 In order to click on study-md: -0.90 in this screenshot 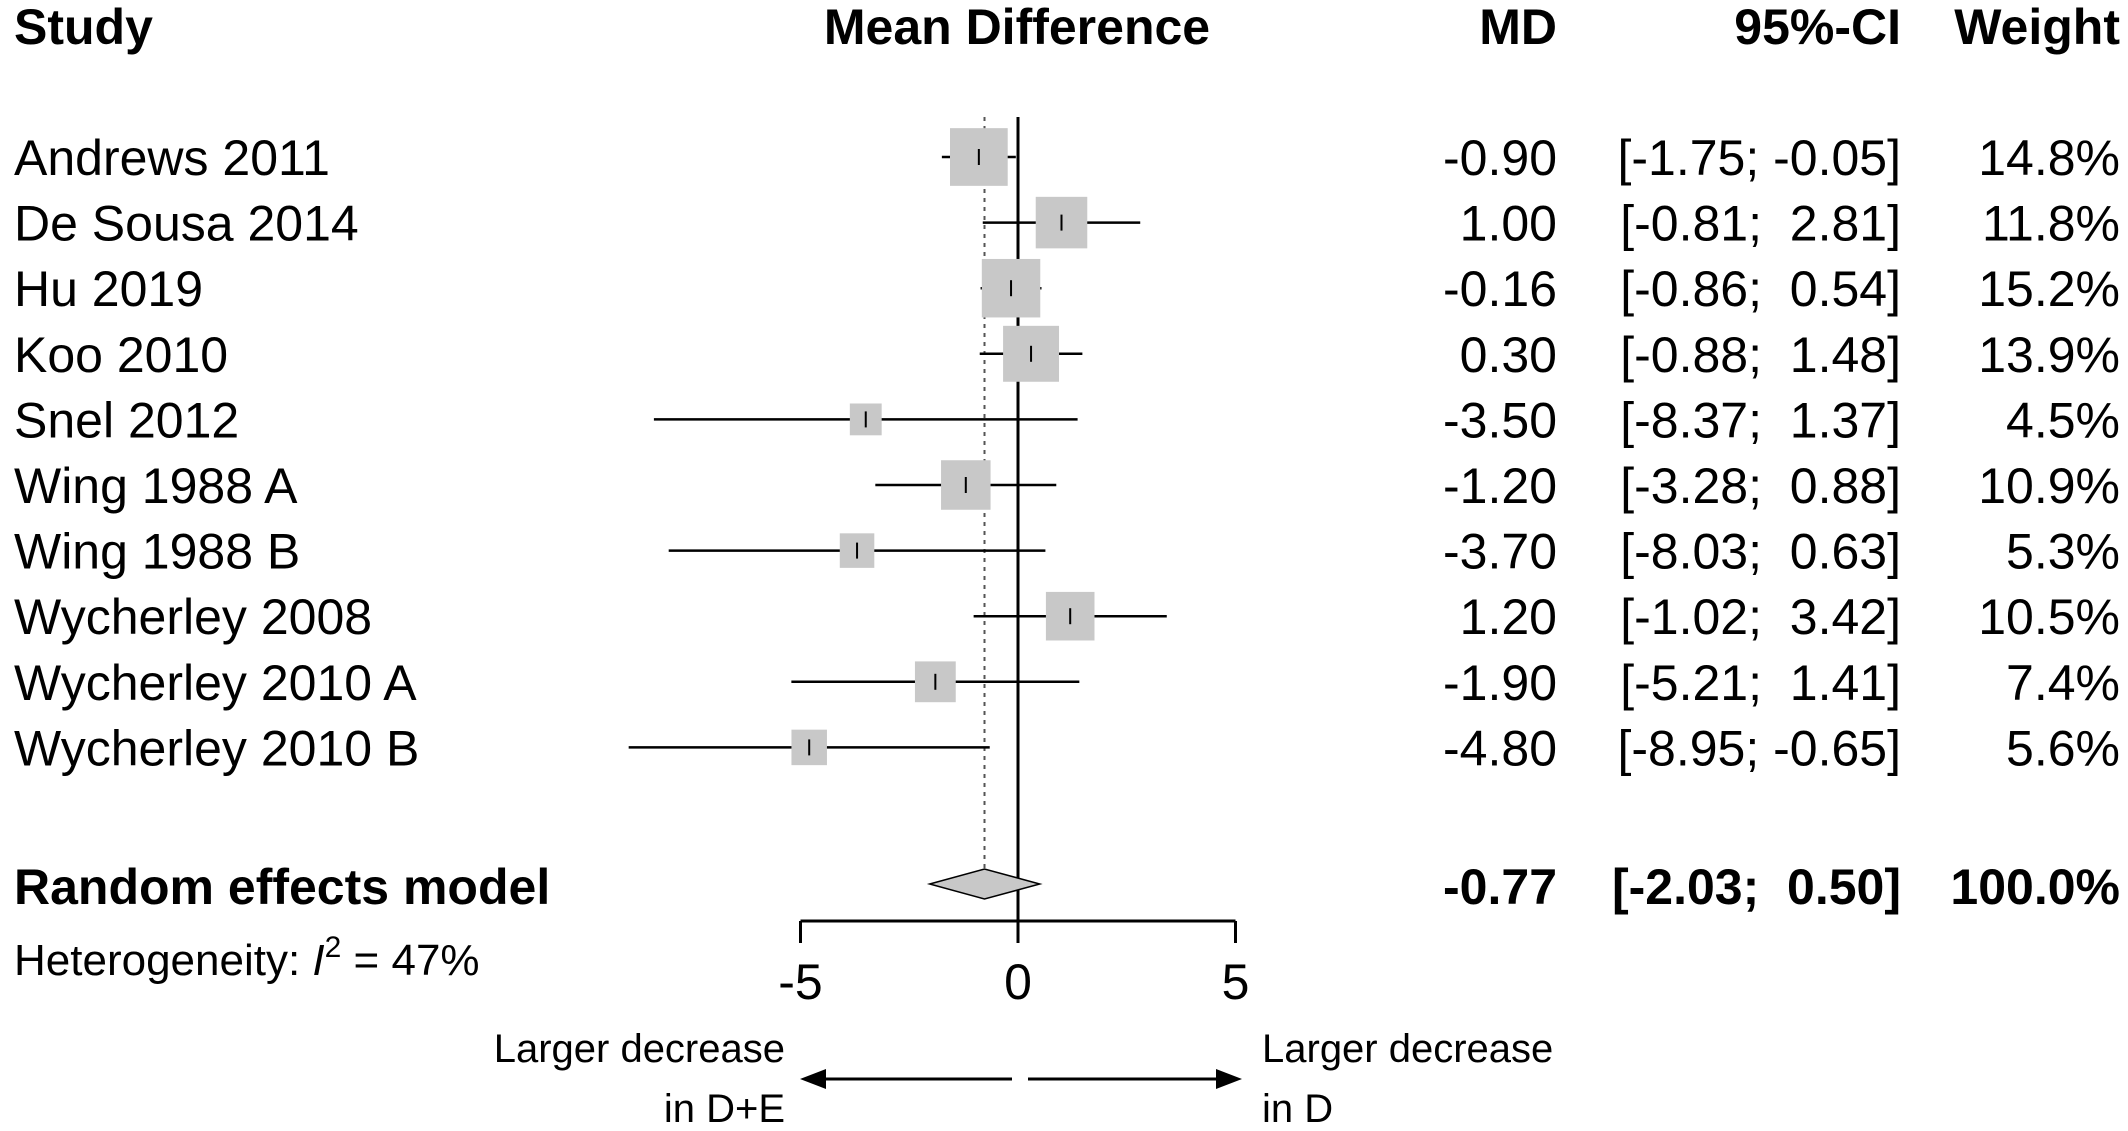, I will do `click(1500, 158)`.